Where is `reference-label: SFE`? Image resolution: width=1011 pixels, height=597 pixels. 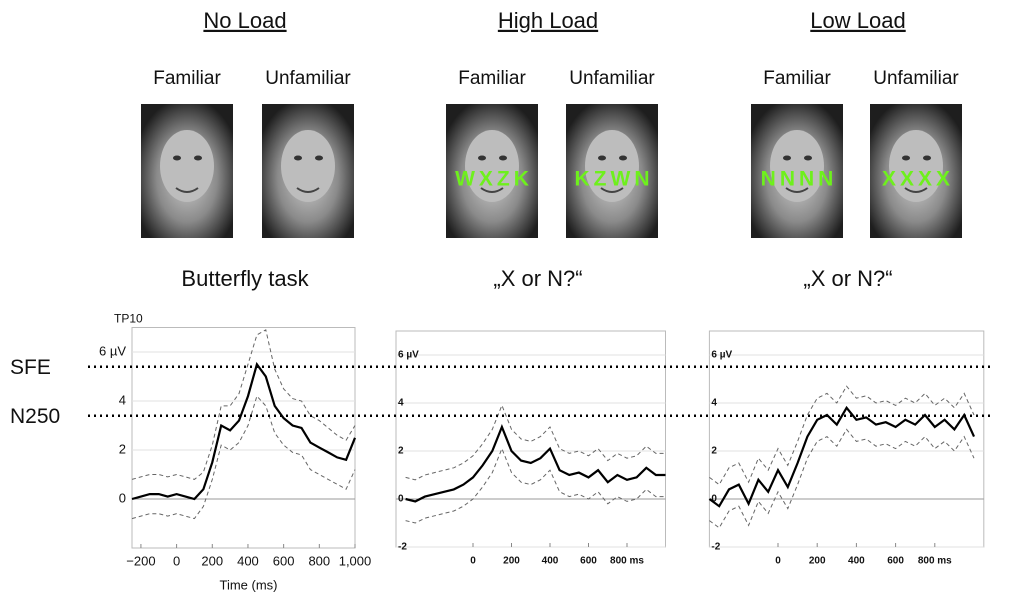 reference-label: SFE is located at coordinates (30, 367).